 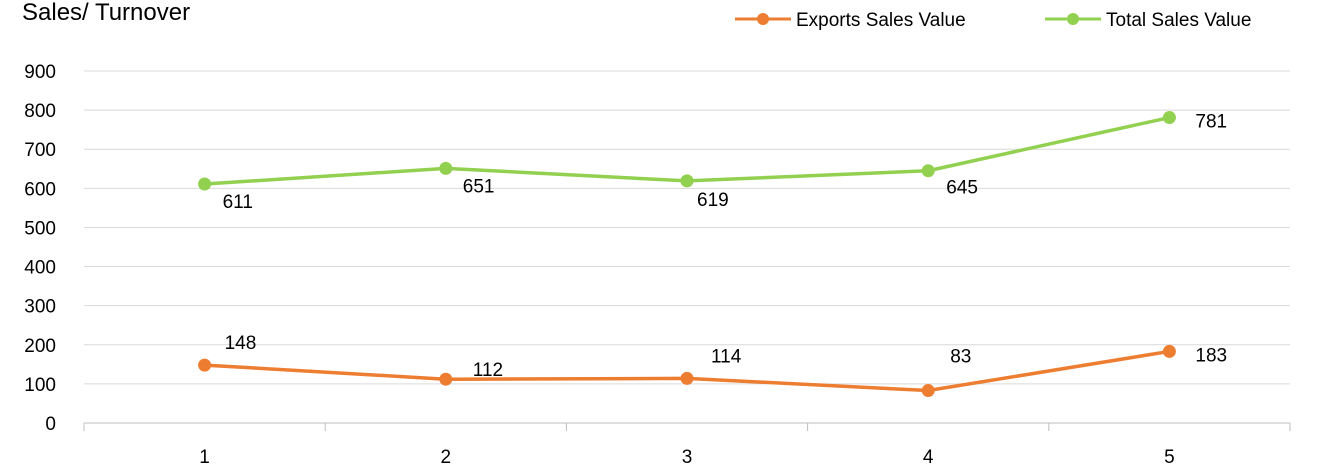 What do you see at coordinates (962, 188) in the screenshot?
I see `data-label: 645` at bounding box center [962, 188].